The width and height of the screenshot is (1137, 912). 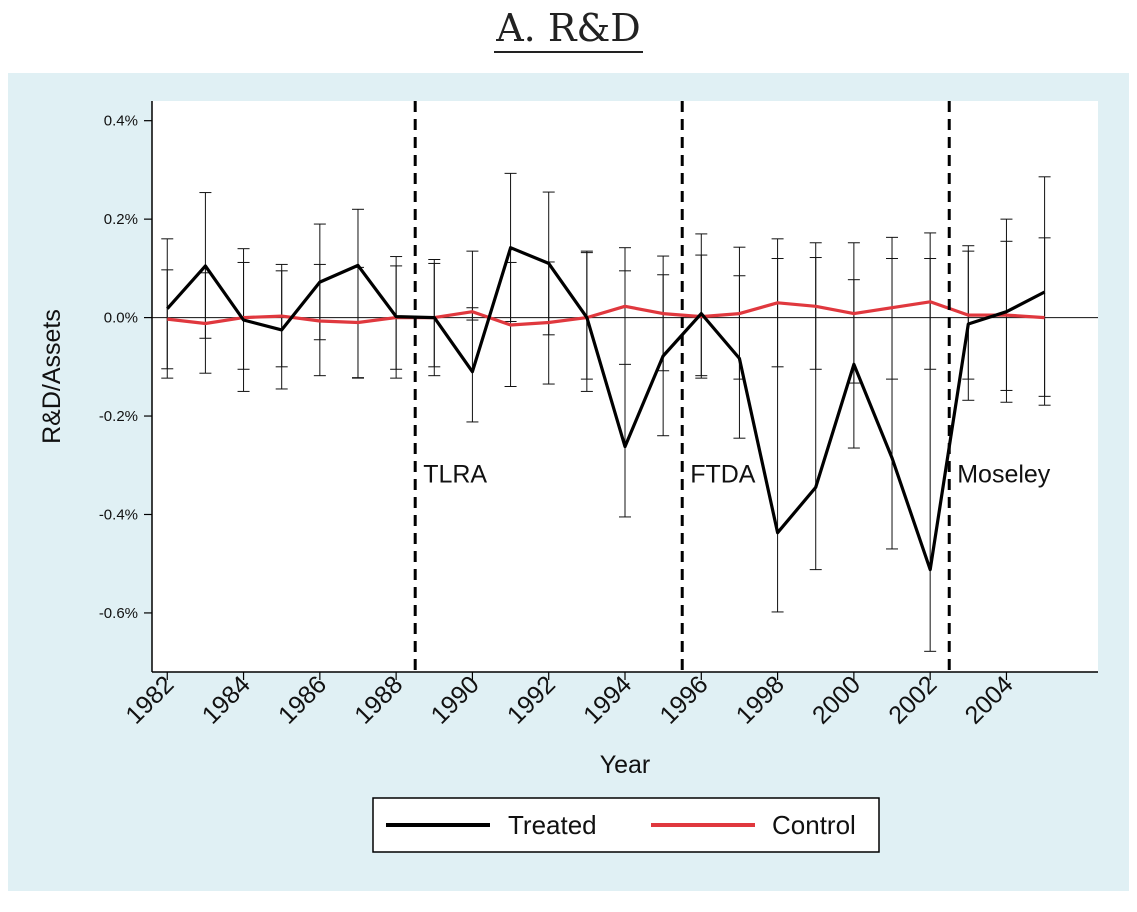 I want to click on chart-title: A. R&D, so click(x=568, y=29).